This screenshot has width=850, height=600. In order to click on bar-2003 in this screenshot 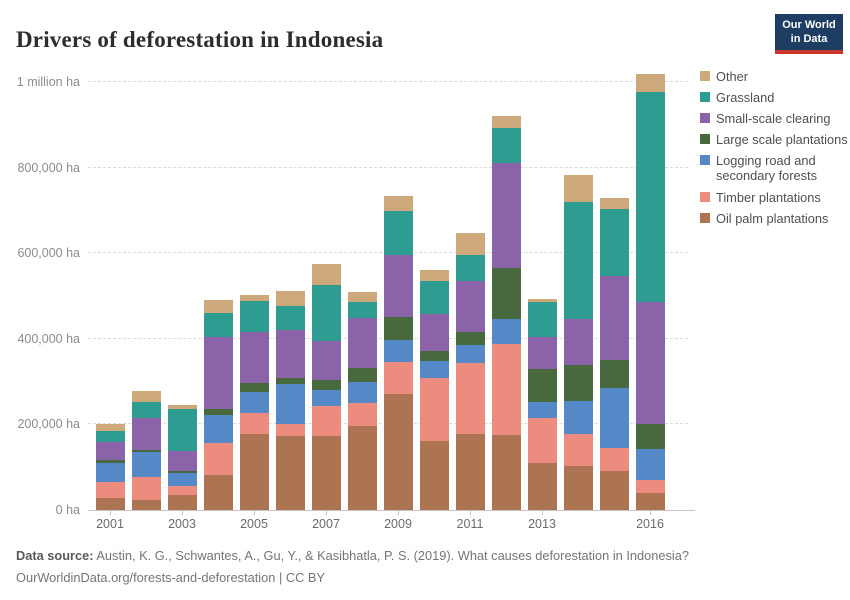, I will do `click(182, 457)`.